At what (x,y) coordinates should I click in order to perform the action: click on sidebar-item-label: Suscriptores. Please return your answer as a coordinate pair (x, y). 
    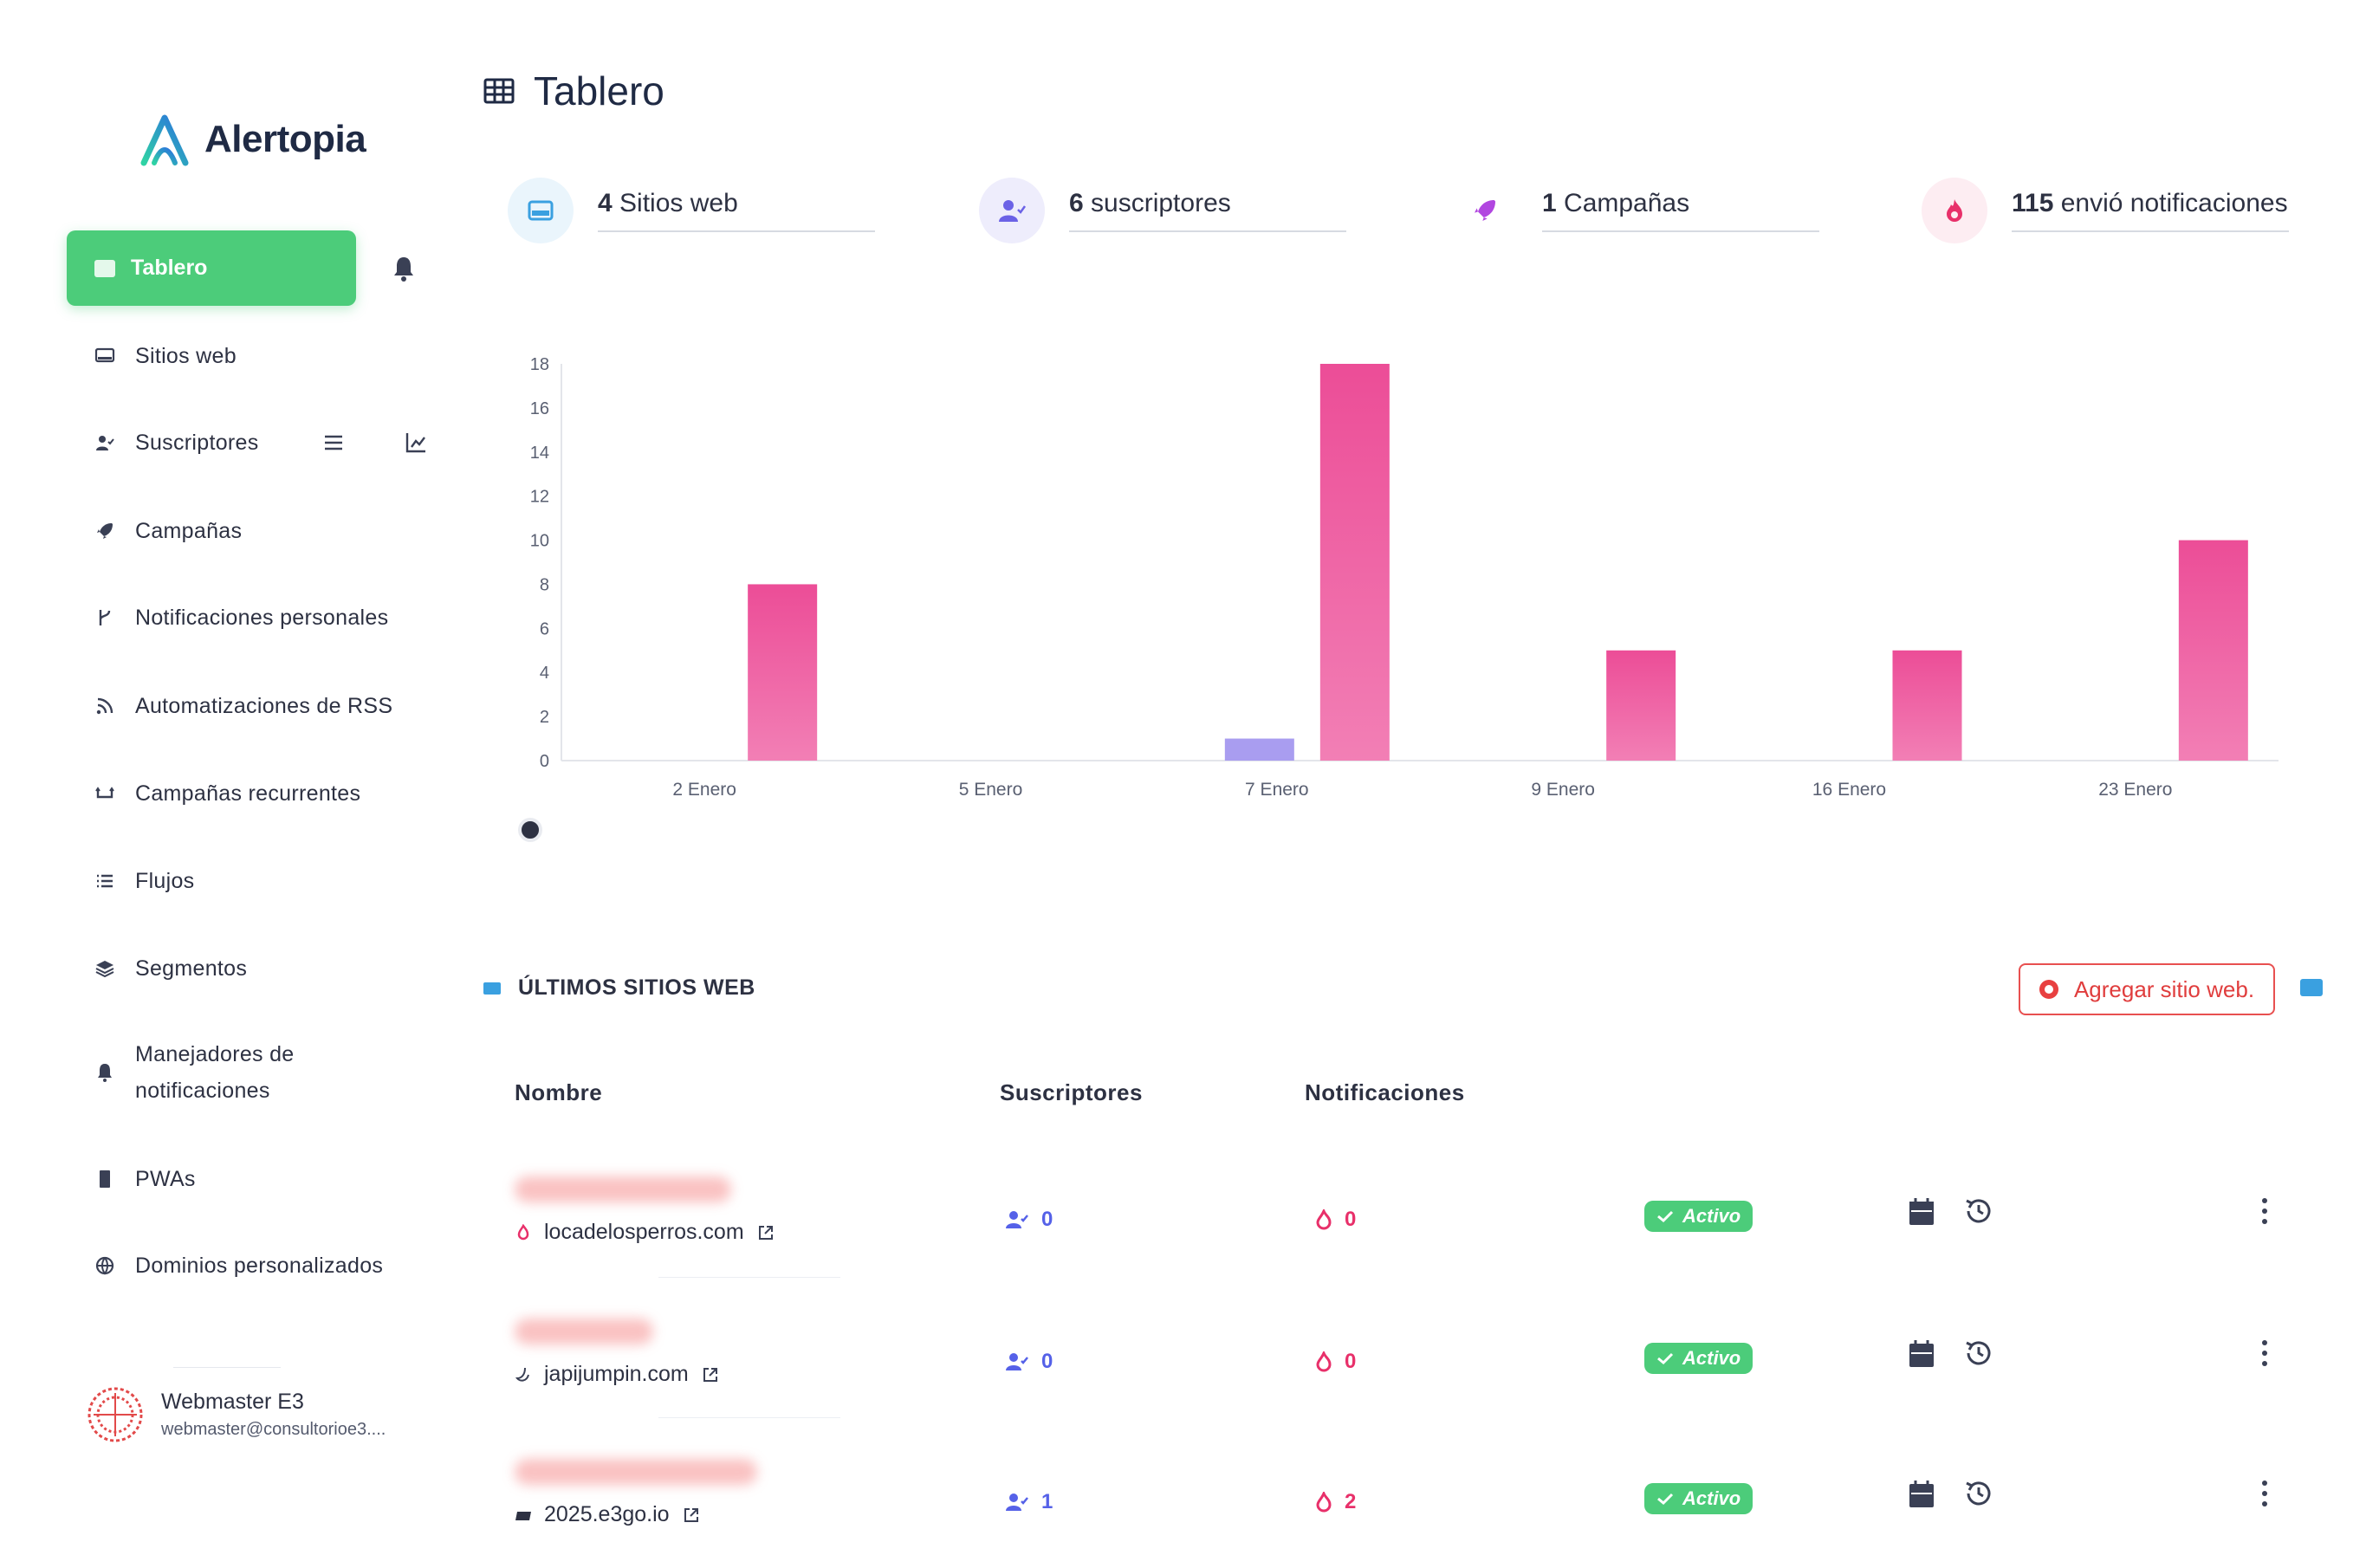
    Looking at the image, I should click on (197, 443).